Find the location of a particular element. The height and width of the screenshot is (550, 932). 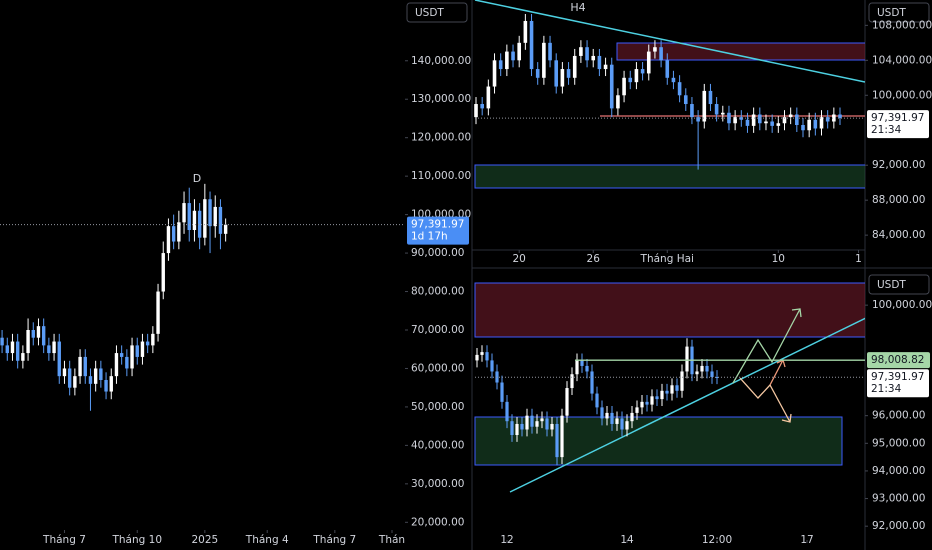

x-tick-label: Tháng Hai is located at coordinates (667, 259).